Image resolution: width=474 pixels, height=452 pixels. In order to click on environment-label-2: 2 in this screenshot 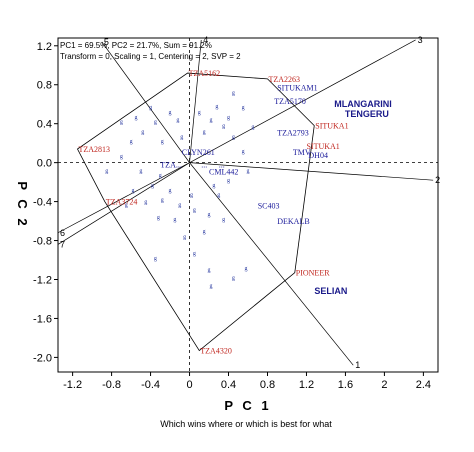, I will do `click(437, 180)`.